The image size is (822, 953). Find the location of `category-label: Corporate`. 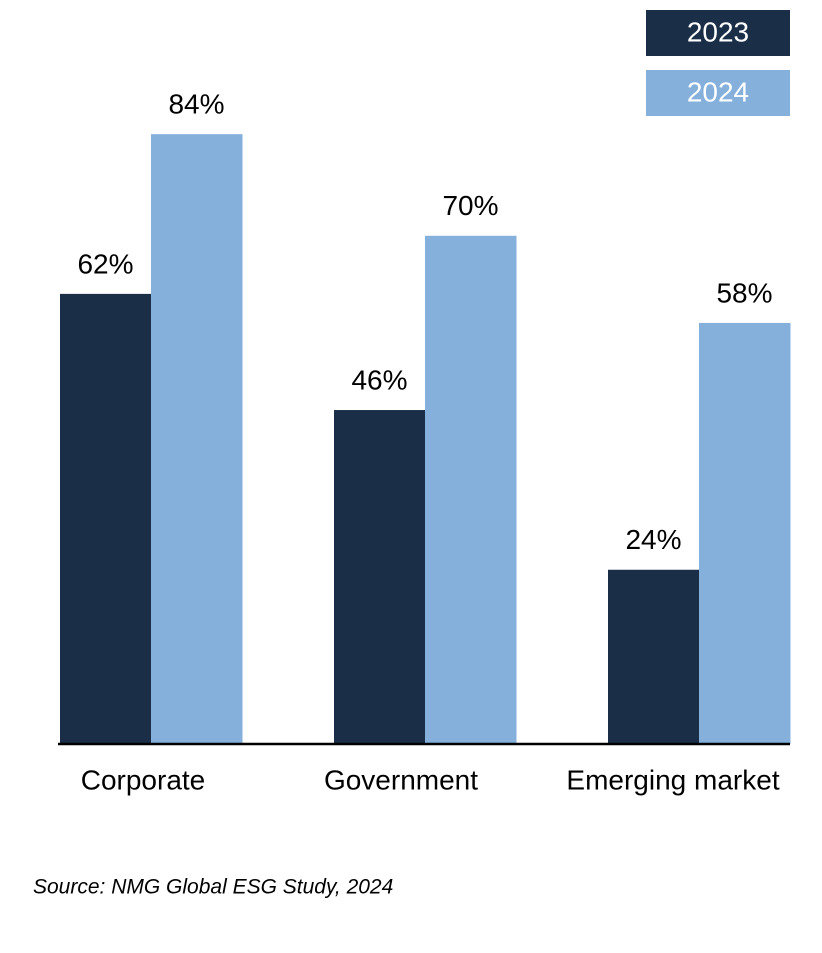

category-label: Corporate is located at coordinates (143, 779).